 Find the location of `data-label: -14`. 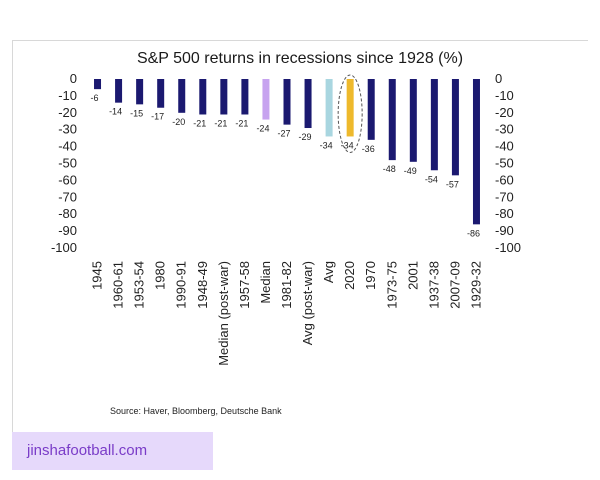

data-label: -14 is located at coordinates (115, 112).